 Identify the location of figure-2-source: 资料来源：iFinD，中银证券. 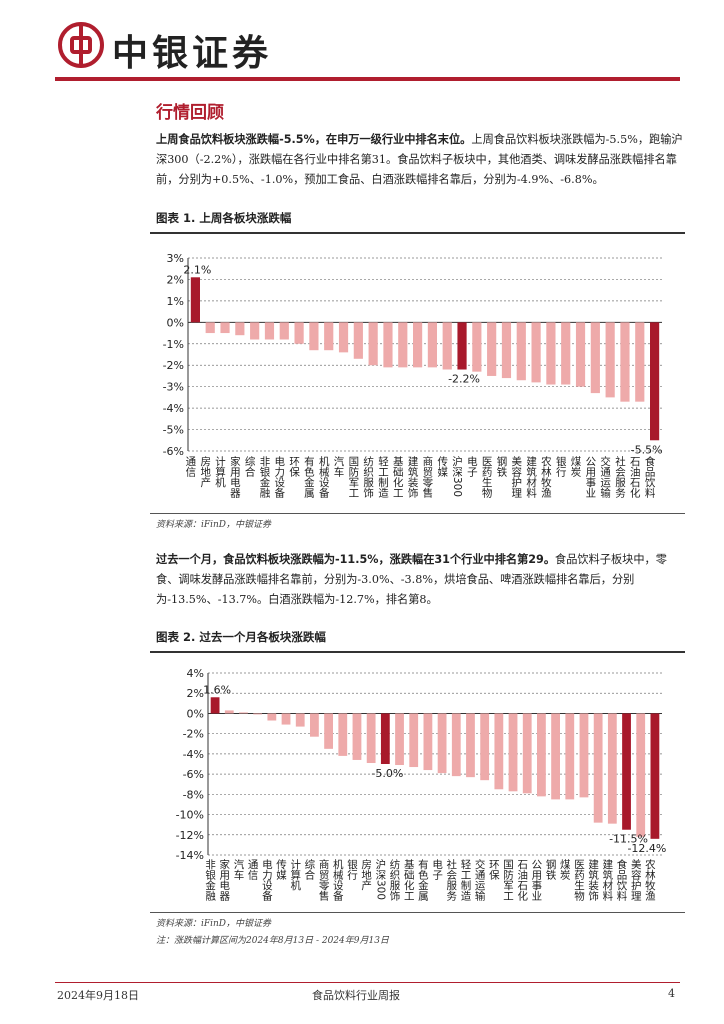
(214, 924).